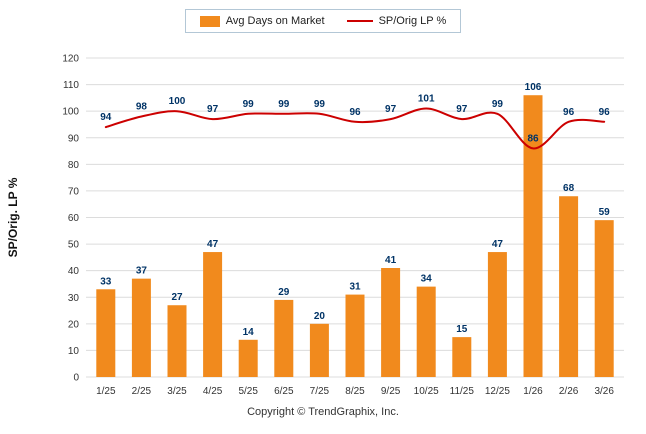 The width and height of the screenshot is (646, 434). Describe the element at coordinates (426, 391) in the screenshot. I see `x-tick-label: 10/25` at that location.